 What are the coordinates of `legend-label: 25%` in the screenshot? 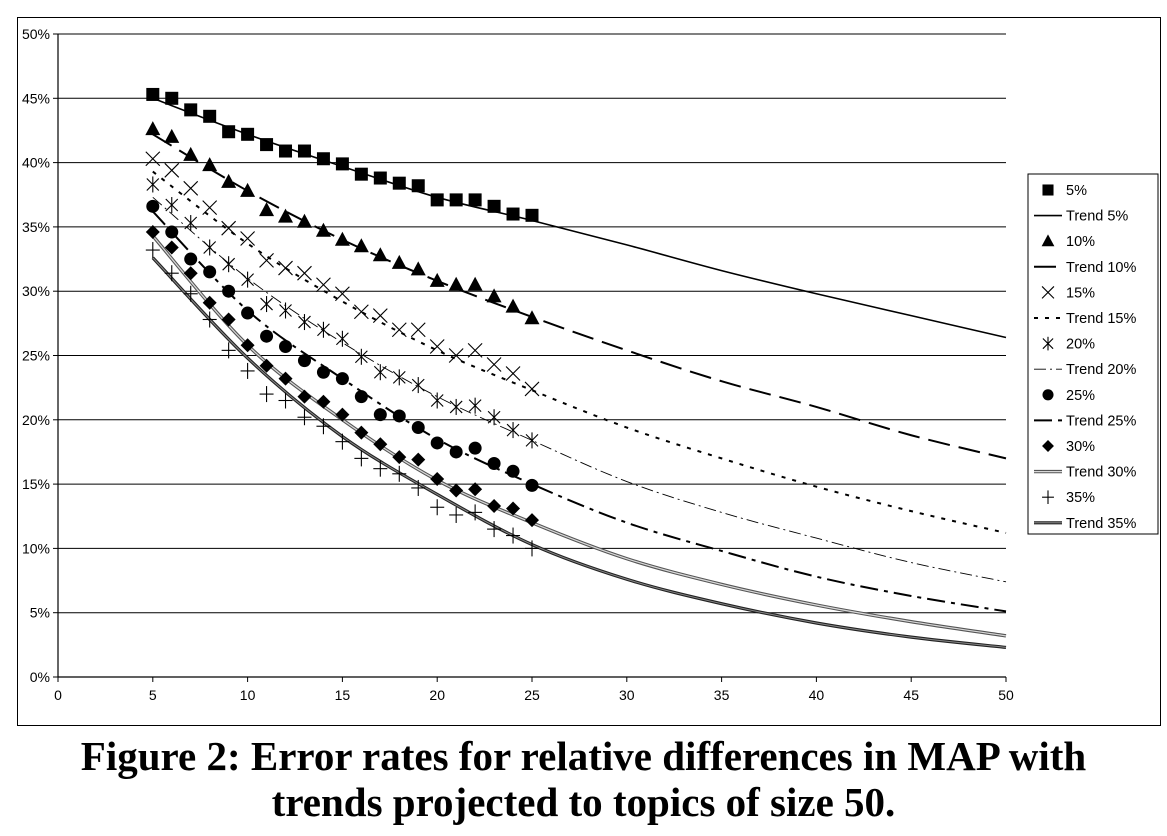 It's located at (1080, 396).